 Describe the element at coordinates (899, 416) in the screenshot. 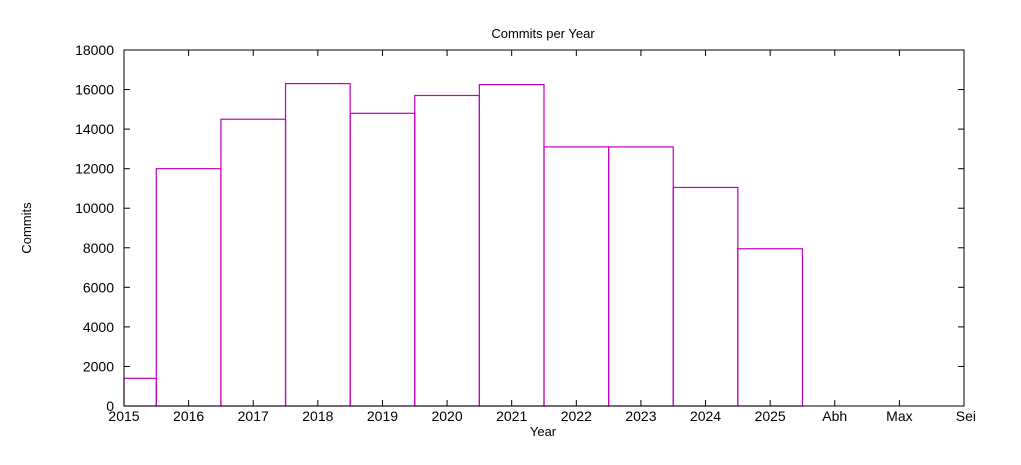

I see `x-tick-label: Max` at that location.